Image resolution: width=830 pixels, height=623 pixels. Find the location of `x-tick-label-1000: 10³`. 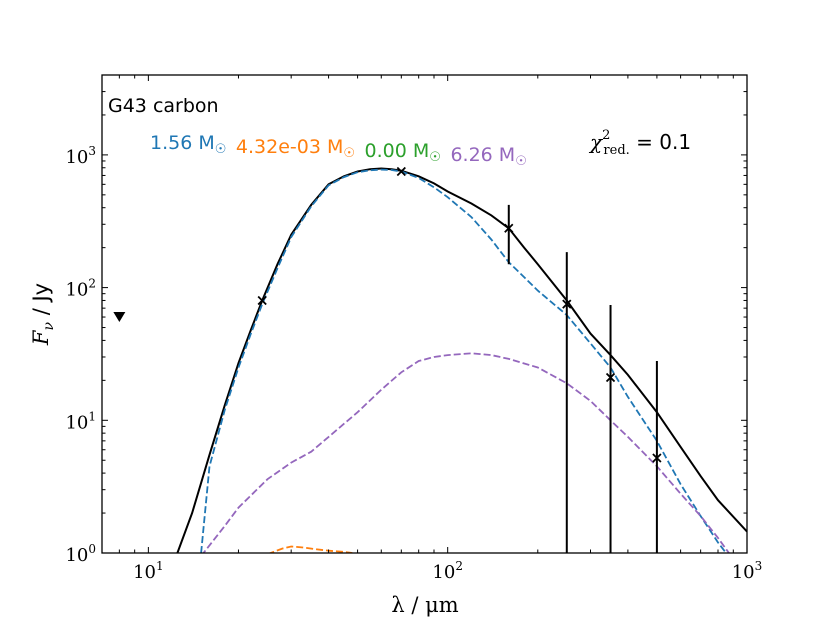

x-tick-label-1000: 10³ is located at coordinates (747, 571).